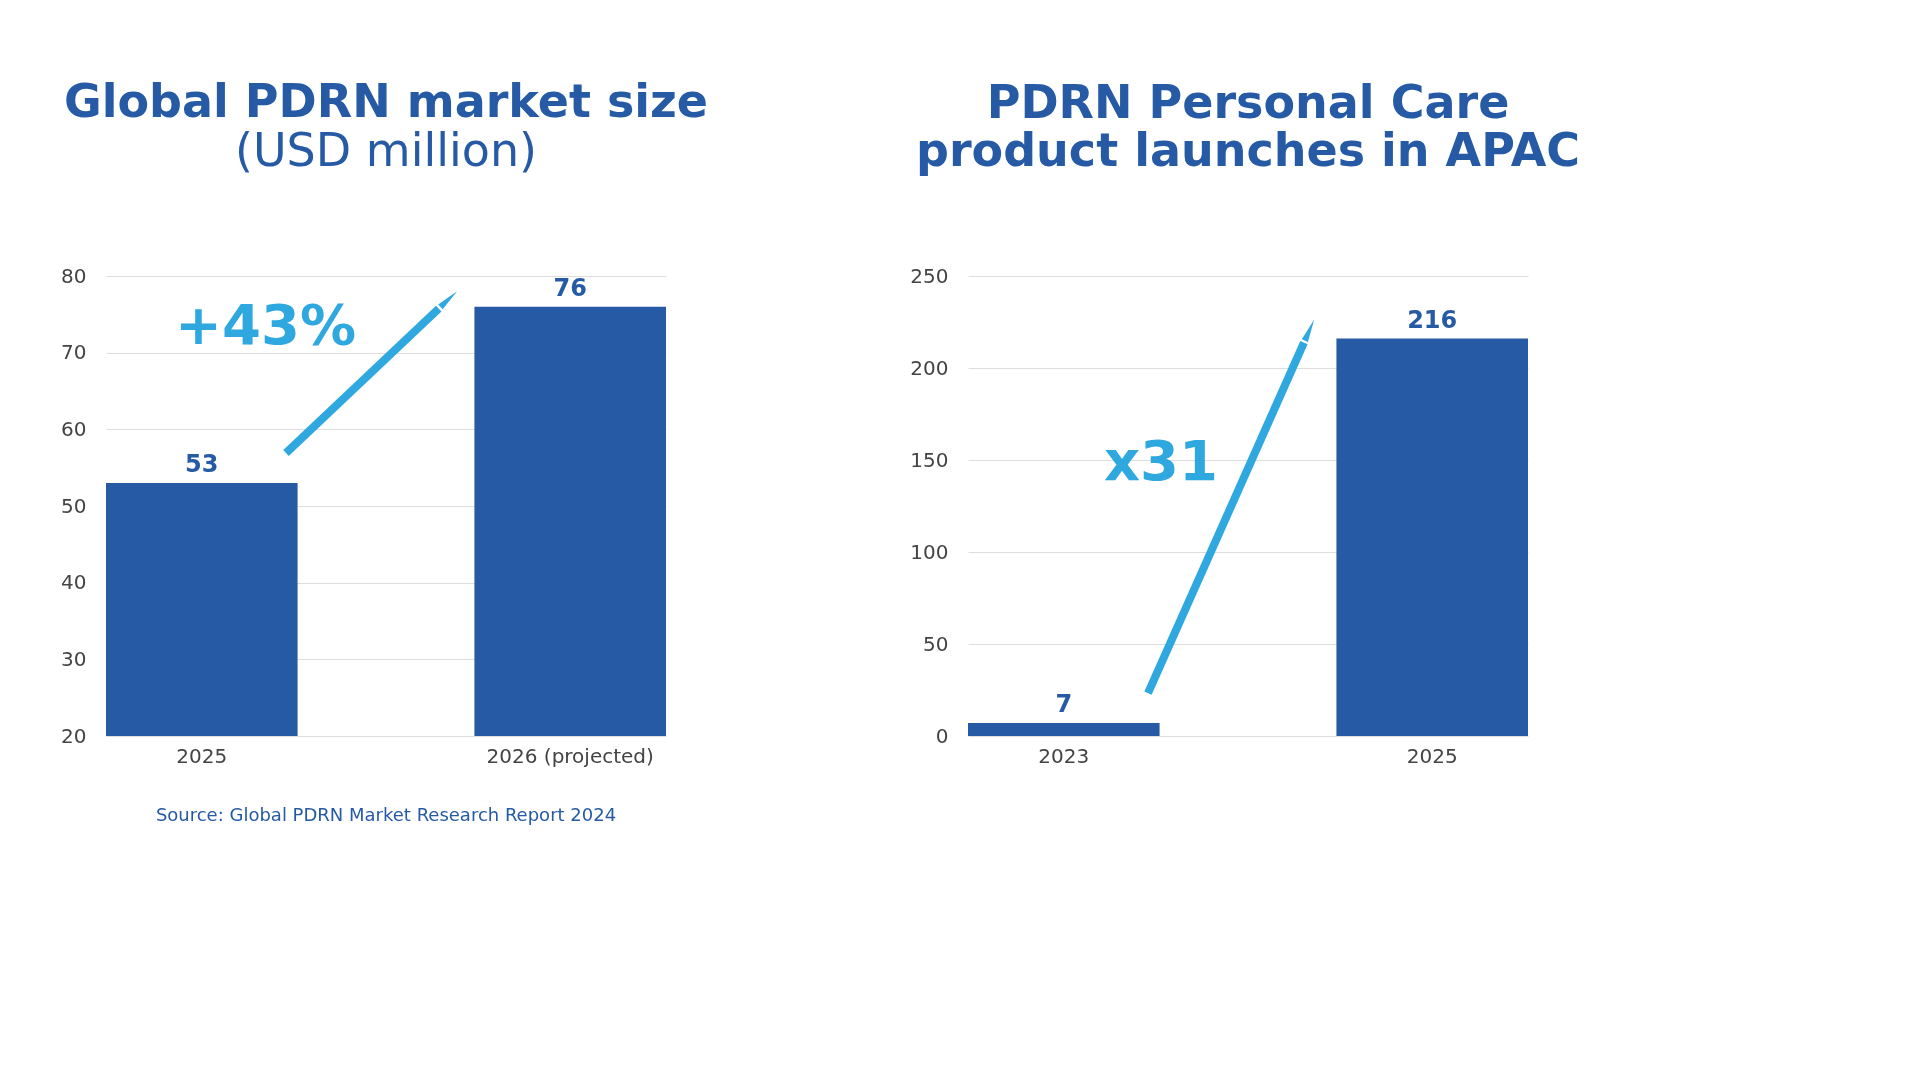 The image size is (1920, 1080). Describe the element at coordinates (1160, 461) in the screenshot. I see `annotation: x31` at that location.